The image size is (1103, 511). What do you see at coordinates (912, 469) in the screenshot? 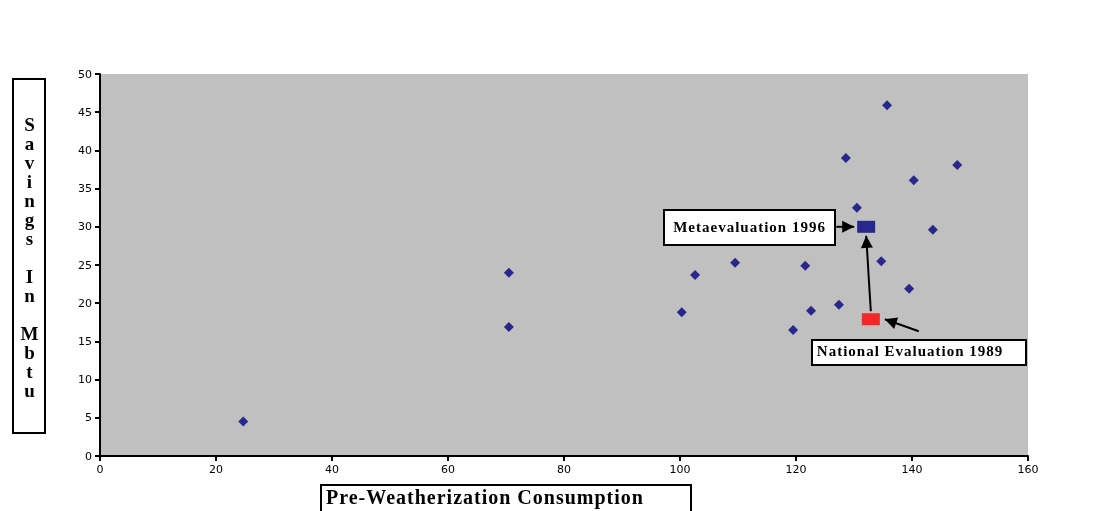
I see `x-tick-label: 140` at bounding box center [912, 469].